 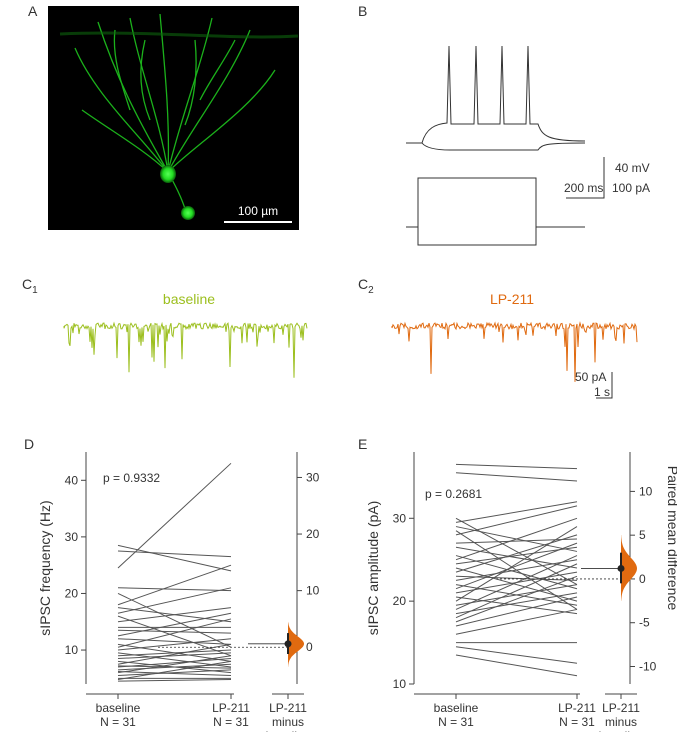 What do you see at coordinates (33, 11) in the screenshot?
I see `panel-a-label: A` at bounding box center [33, 11].